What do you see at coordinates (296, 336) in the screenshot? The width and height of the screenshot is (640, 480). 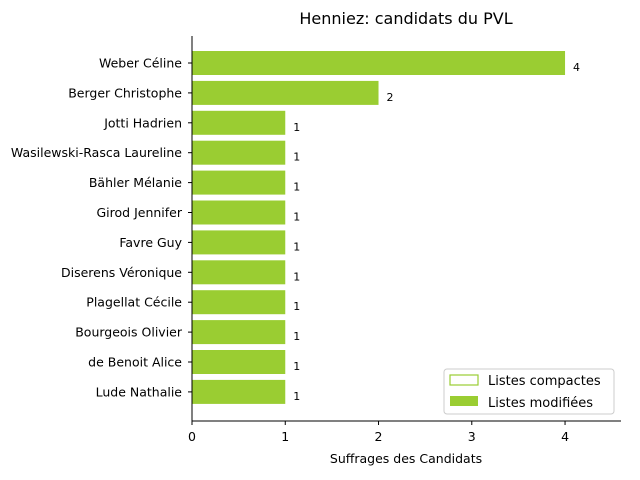 I see `data-label-9: 1` at bounding box center [296, 336].